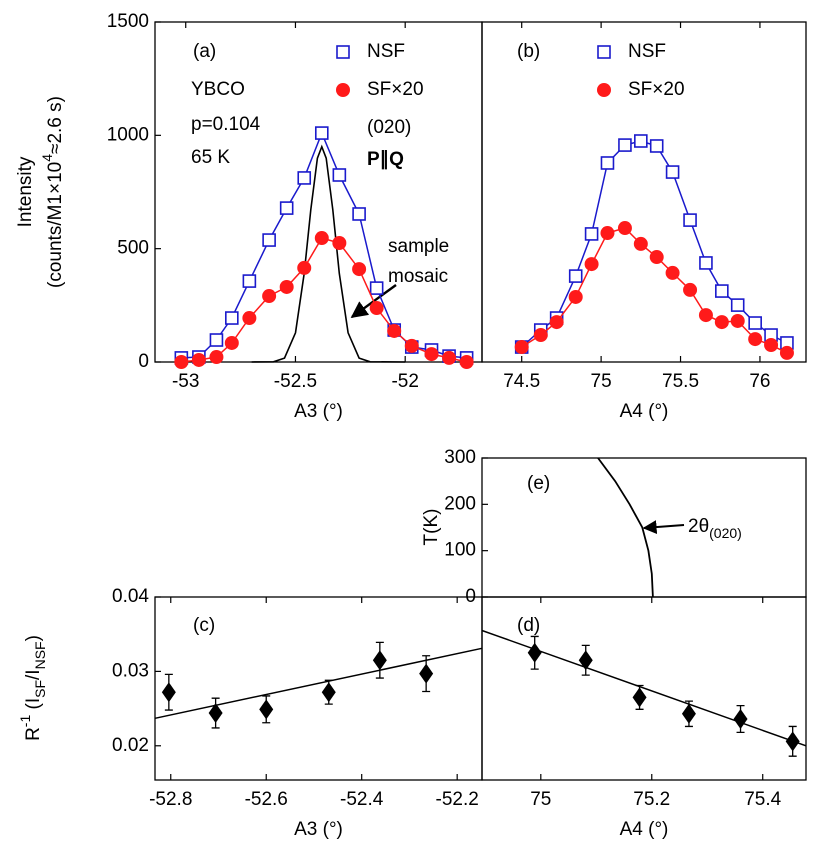  What do you see at coordinates (295, 381) in the screenshot?
I see `x-tick-label: -52.5` at bounding box center [295, 381].